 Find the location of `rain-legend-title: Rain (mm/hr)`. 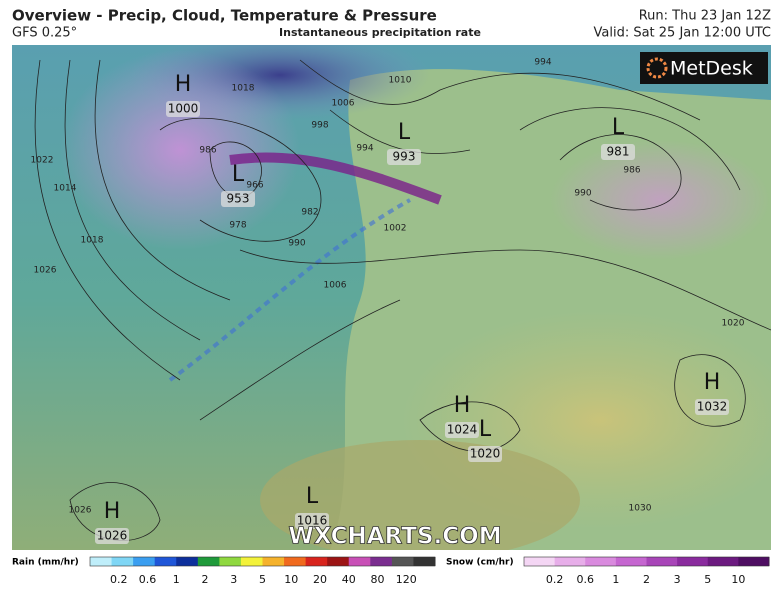

rain-legend-title: Rain (mm/hr) is located at coordinates (45, 563).